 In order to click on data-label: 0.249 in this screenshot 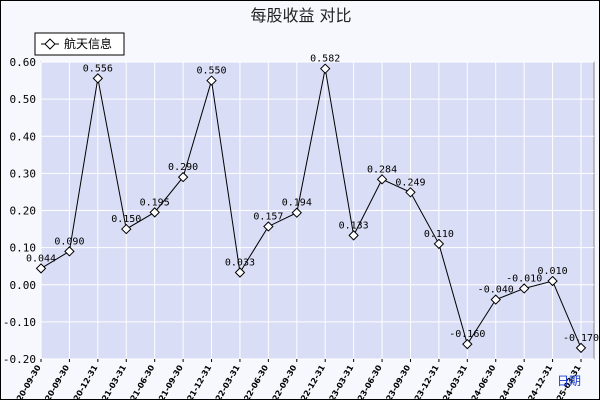, I will do `click(410, 182)`.